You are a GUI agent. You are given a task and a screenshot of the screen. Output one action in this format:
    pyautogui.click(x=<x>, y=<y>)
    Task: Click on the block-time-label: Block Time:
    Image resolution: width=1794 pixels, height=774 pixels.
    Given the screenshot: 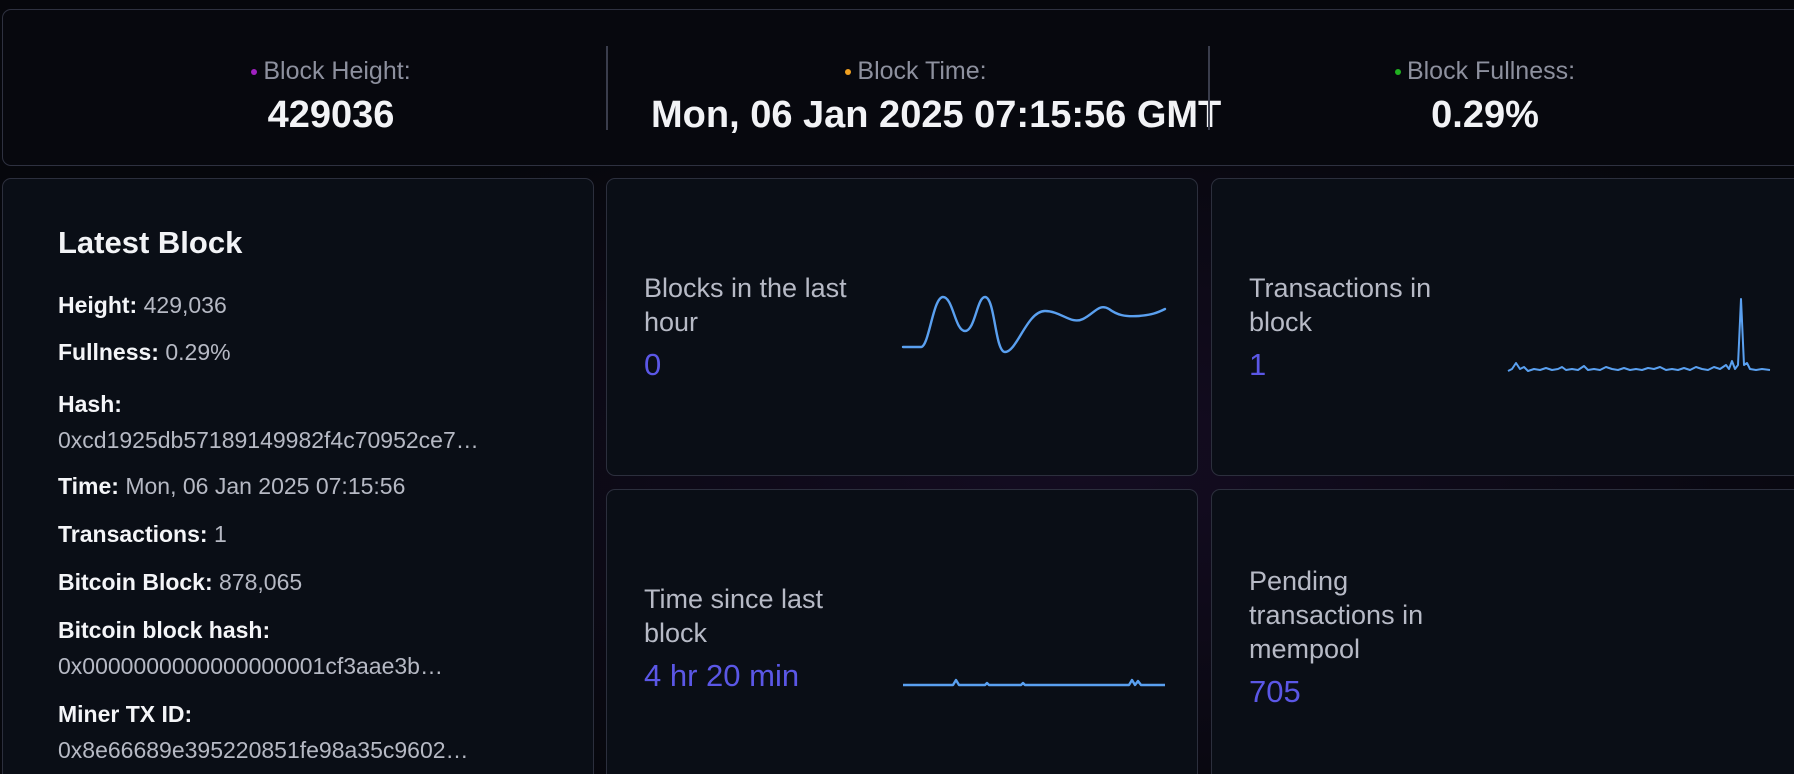 What is the action you would take?
    pyautogui.click(x=922, y=71)
    